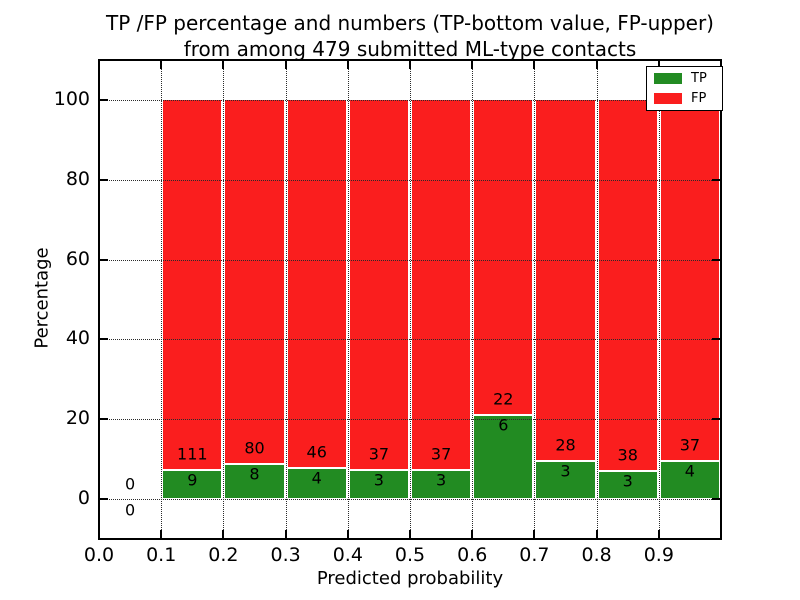 This screenshot has width=800, height=600. Describe the element at coordinates (534, 555) in the screenshot. I see `xtick-label-0.7: 0.7` at that location.